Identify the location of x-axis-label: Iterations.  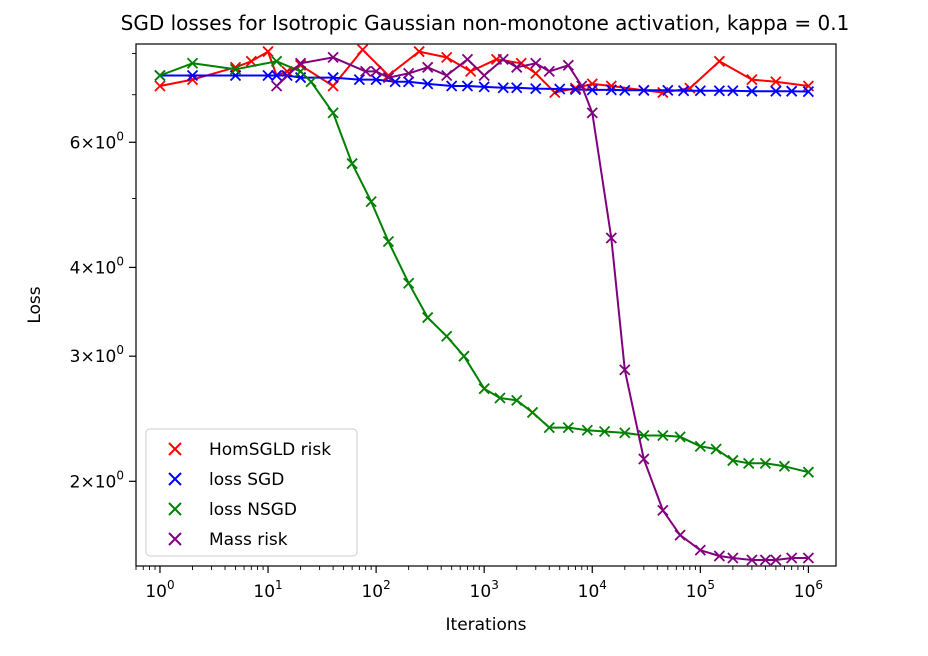
(486, 625).